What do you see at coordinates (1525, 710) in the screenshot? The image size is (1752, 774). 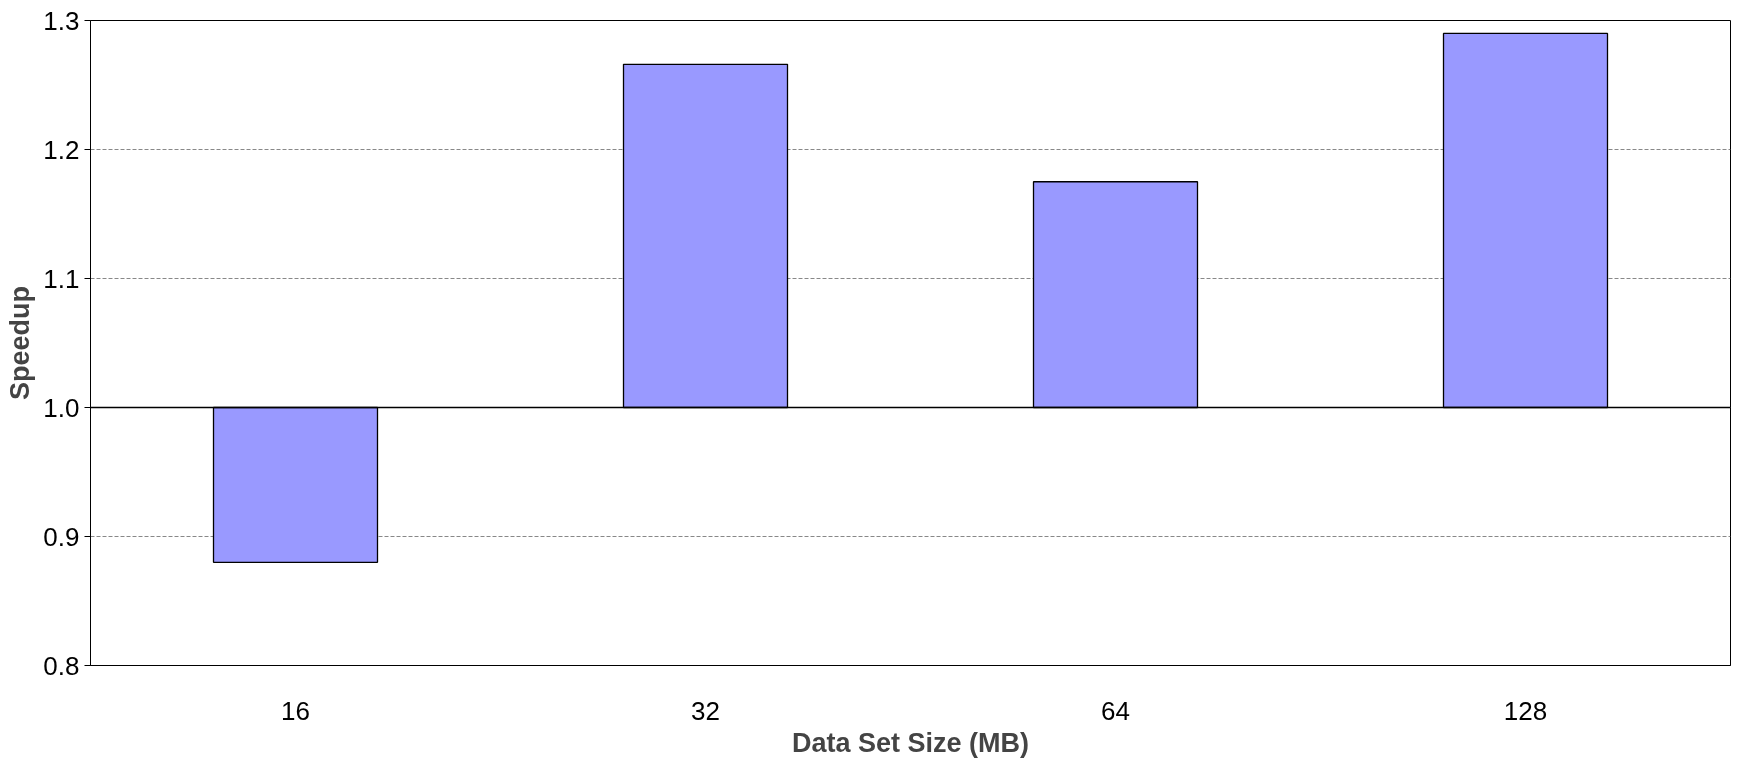 I see `x-tick-label: 128` at bounding box center [1525, 710].